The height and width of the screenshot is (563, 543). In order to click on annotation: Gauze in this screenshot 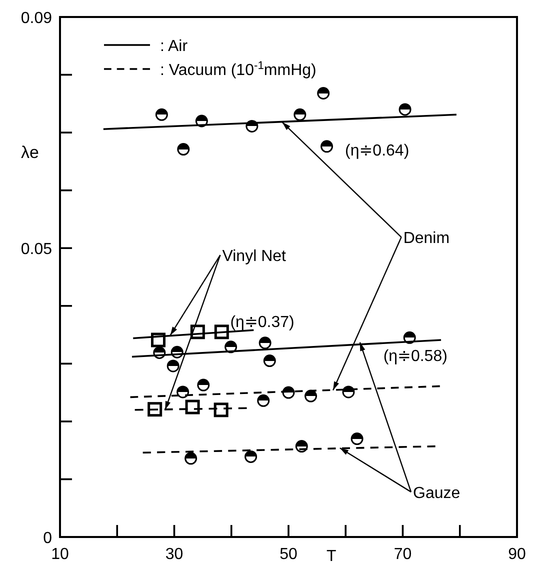, I will do `click(436, 493)`.